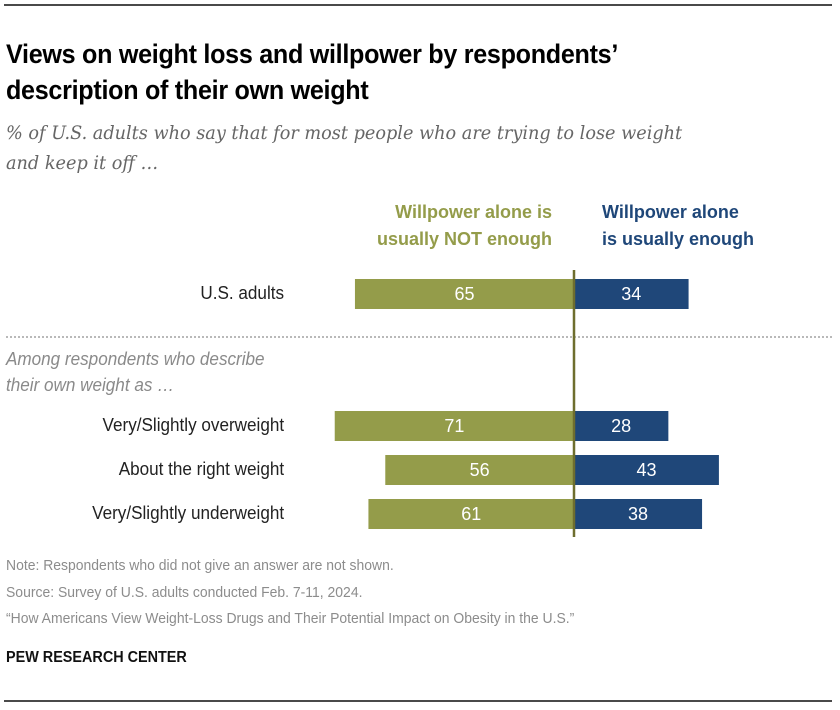 The image size is (840, 710). Describe the element at coordinates (418, 701) in the screenshot. I see `bottom-rule` at that location.